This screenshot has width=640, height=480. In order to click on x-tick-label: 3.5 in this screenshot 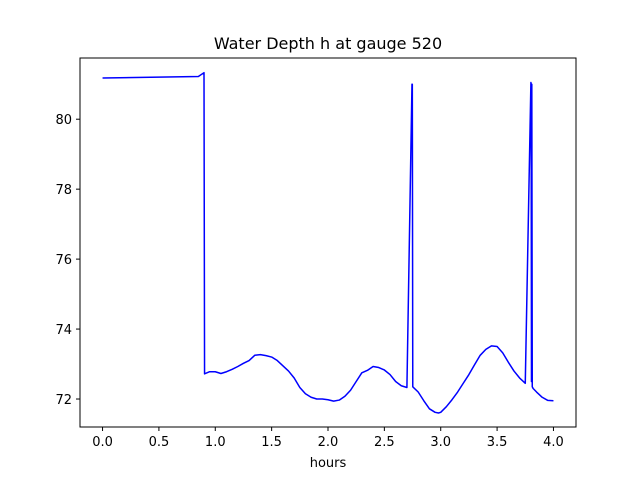, I will do `click(497, 442)`.